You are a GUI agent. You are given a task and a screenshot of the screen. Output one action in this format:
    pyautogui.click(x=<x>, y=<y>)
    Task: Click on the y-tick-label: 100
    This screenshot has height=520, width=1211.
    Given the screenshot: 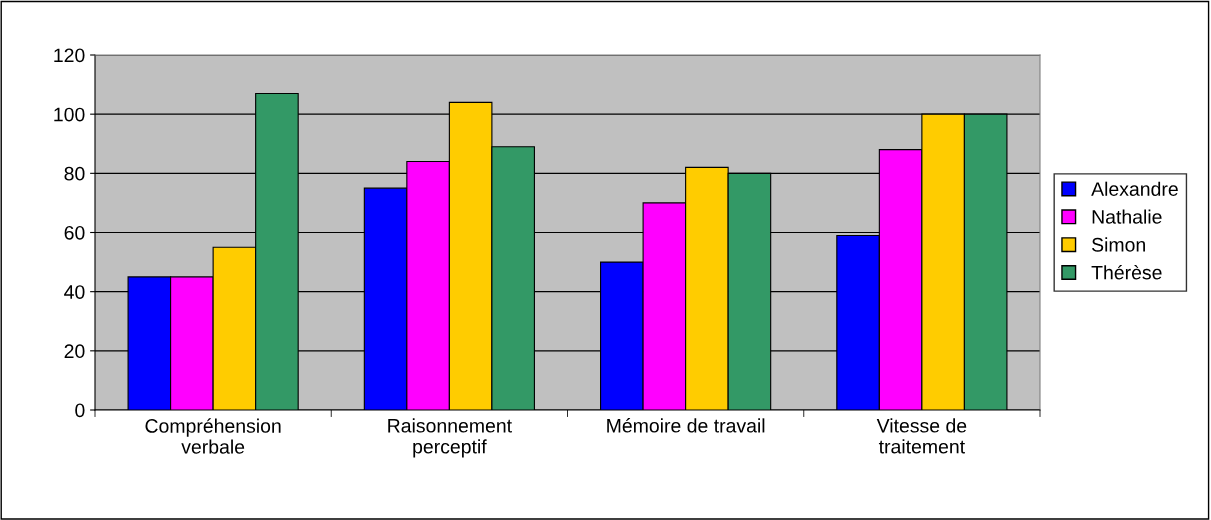 What is the action you would take?
    pyautogui.click(x=69, y=114)
    